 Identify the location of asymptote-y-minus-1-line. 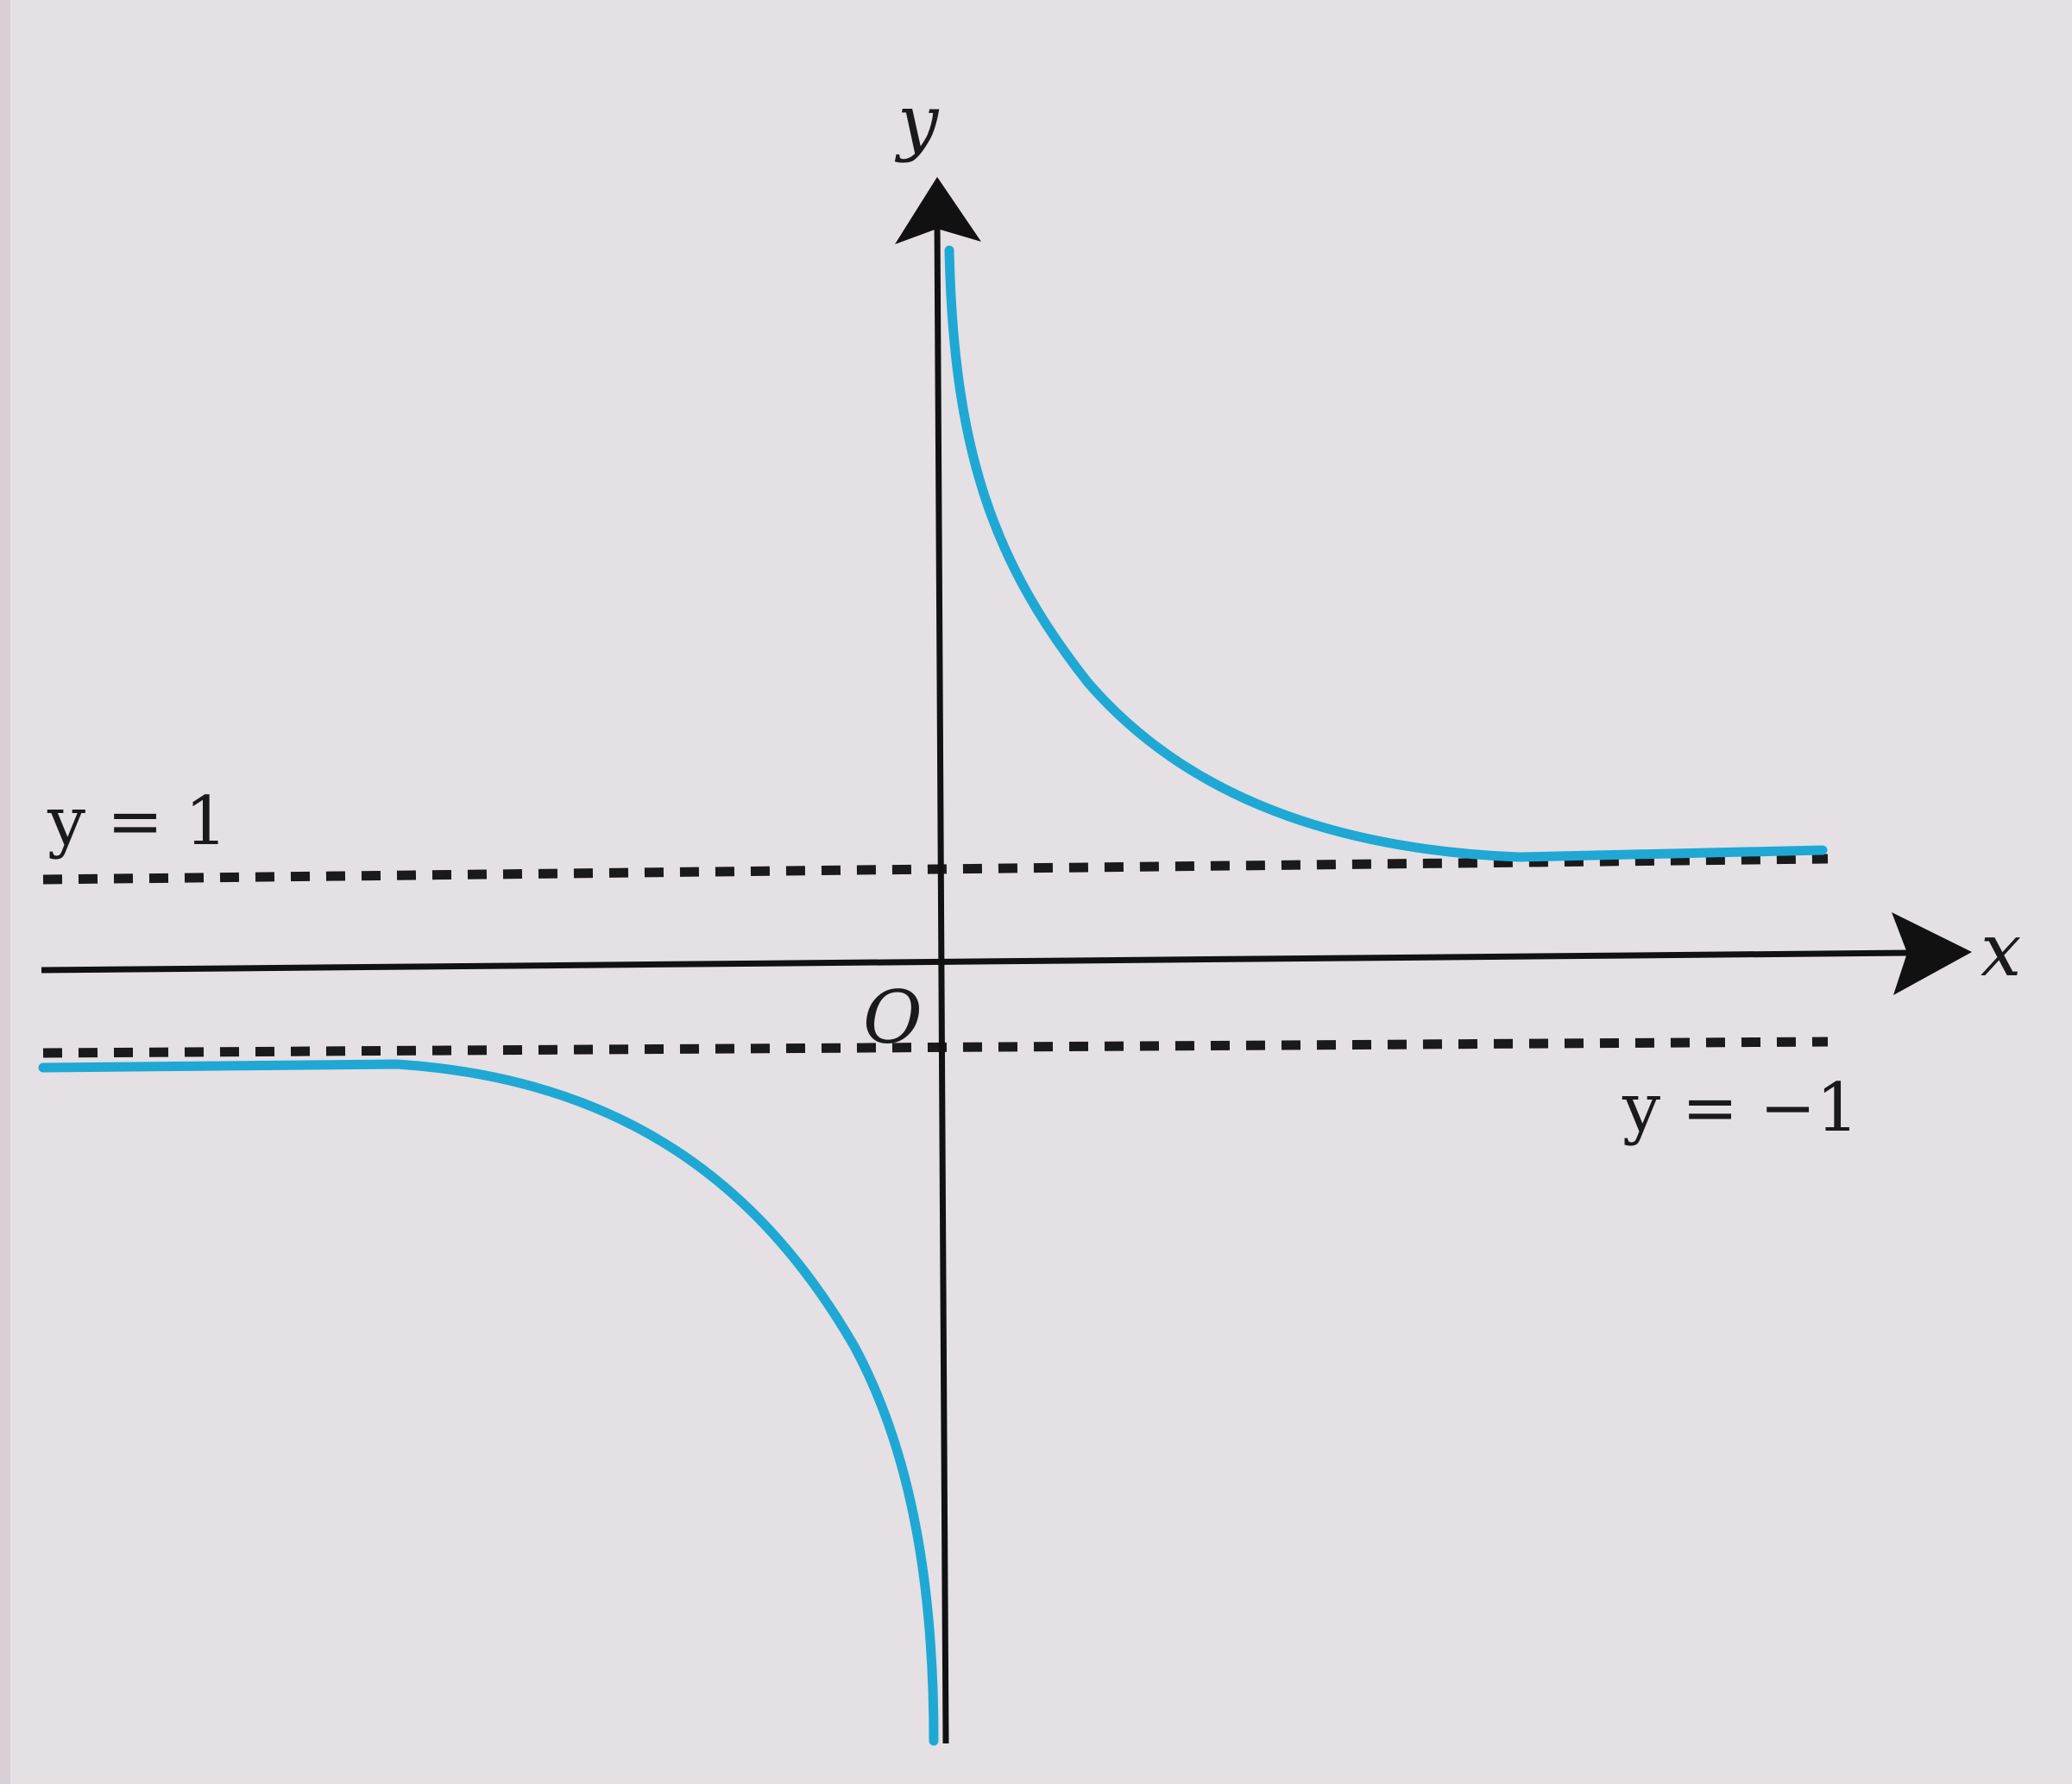
(936, 1047).